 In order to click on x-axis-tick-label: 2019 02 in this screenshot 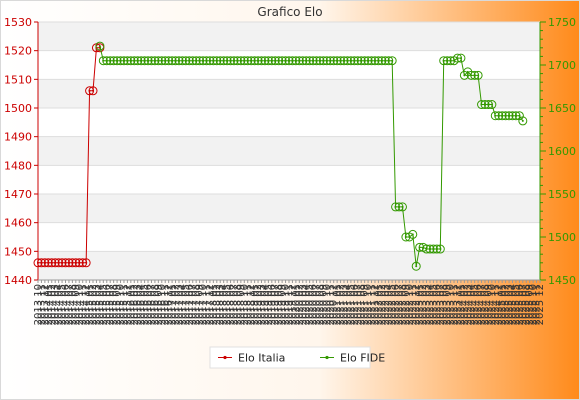, I will do `click(258, 304)`.